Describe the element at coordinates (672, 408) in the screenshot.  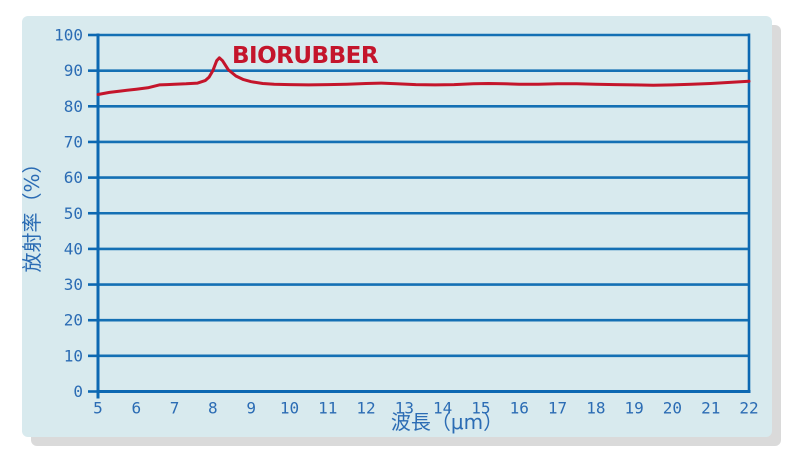
I see `x-tick-label: 20` at that location.